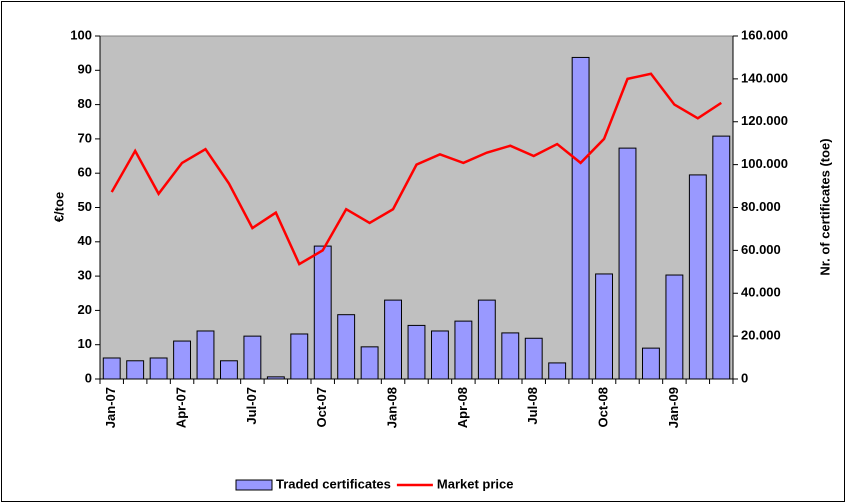  What do you see at coordinates (251, 406) in the screenshot?
I see `x-tick-label: Jul-07` at bounding box center [251, 406].